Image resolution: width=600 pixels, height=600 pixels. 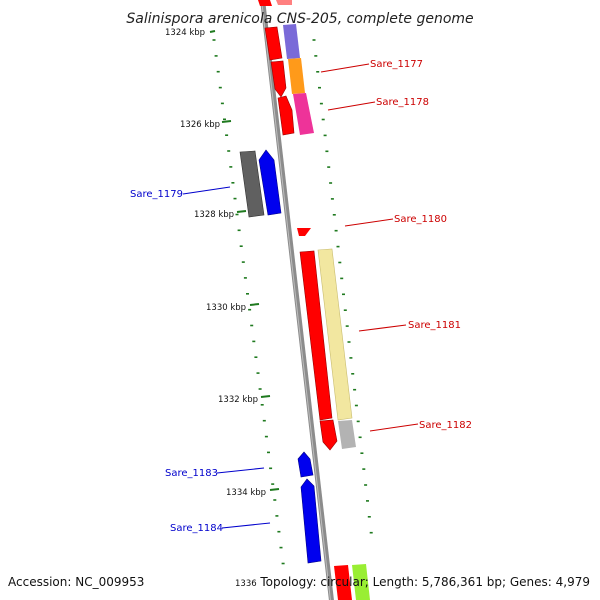 I want to click on gene-feature-partial-top-pink, so click(x=284, y=2).